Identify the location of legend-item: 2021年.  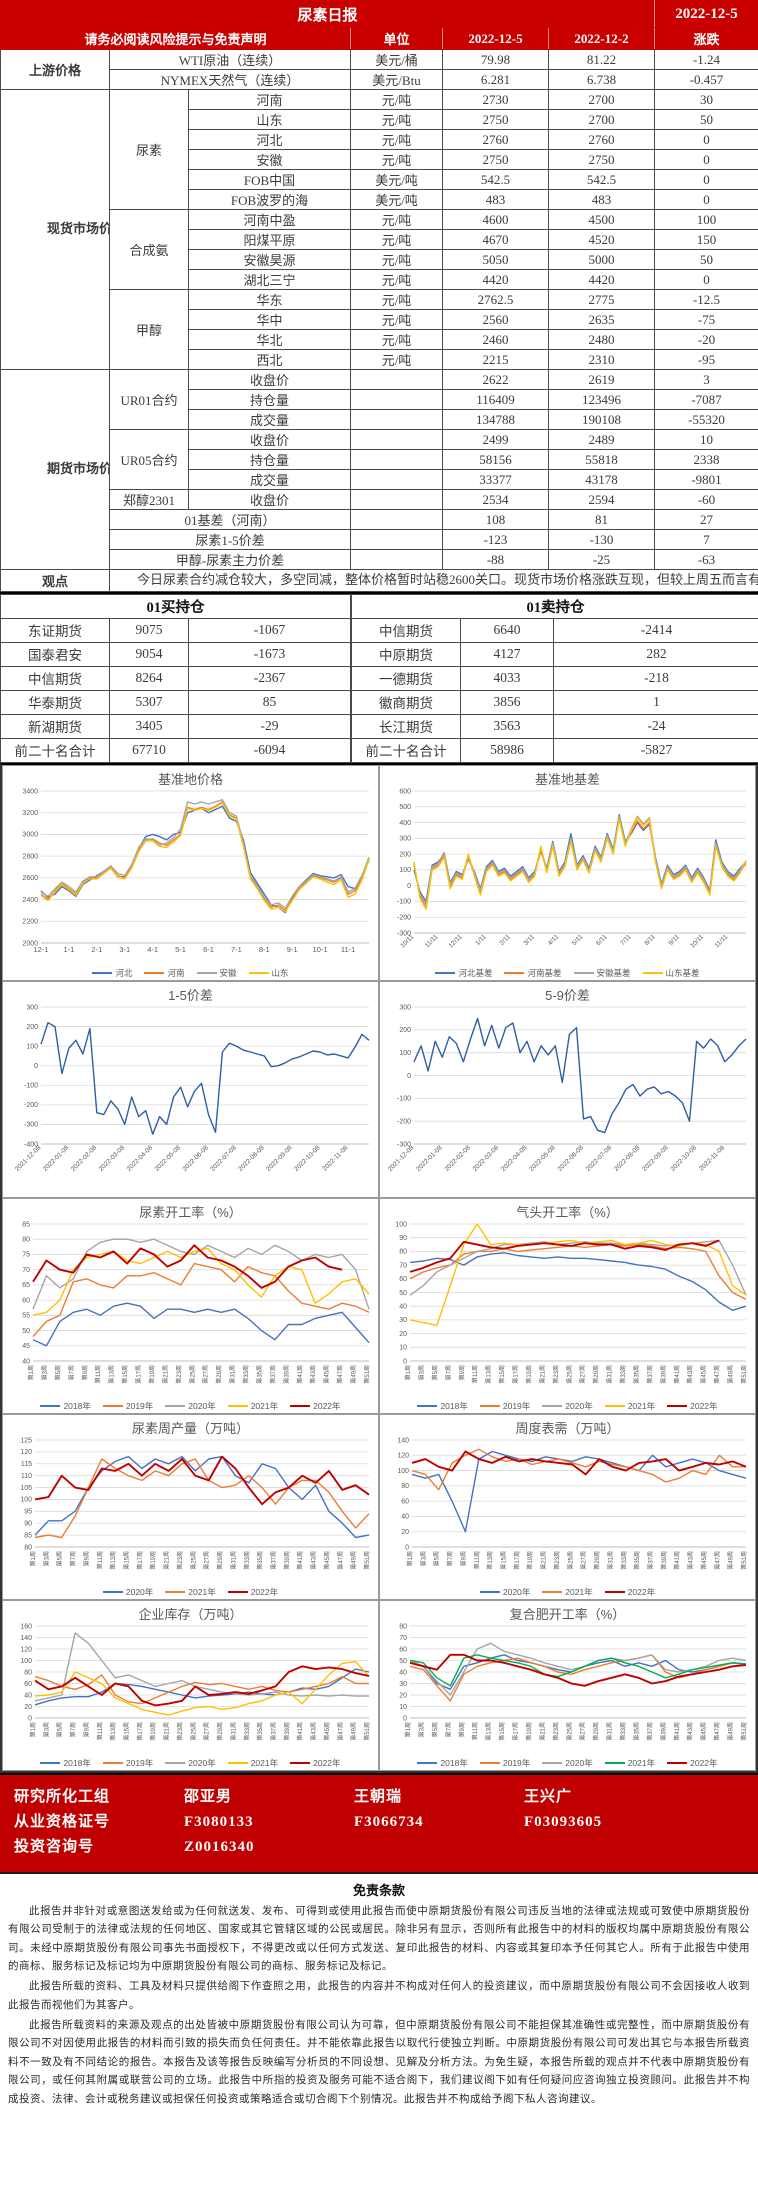
(252, 1406).